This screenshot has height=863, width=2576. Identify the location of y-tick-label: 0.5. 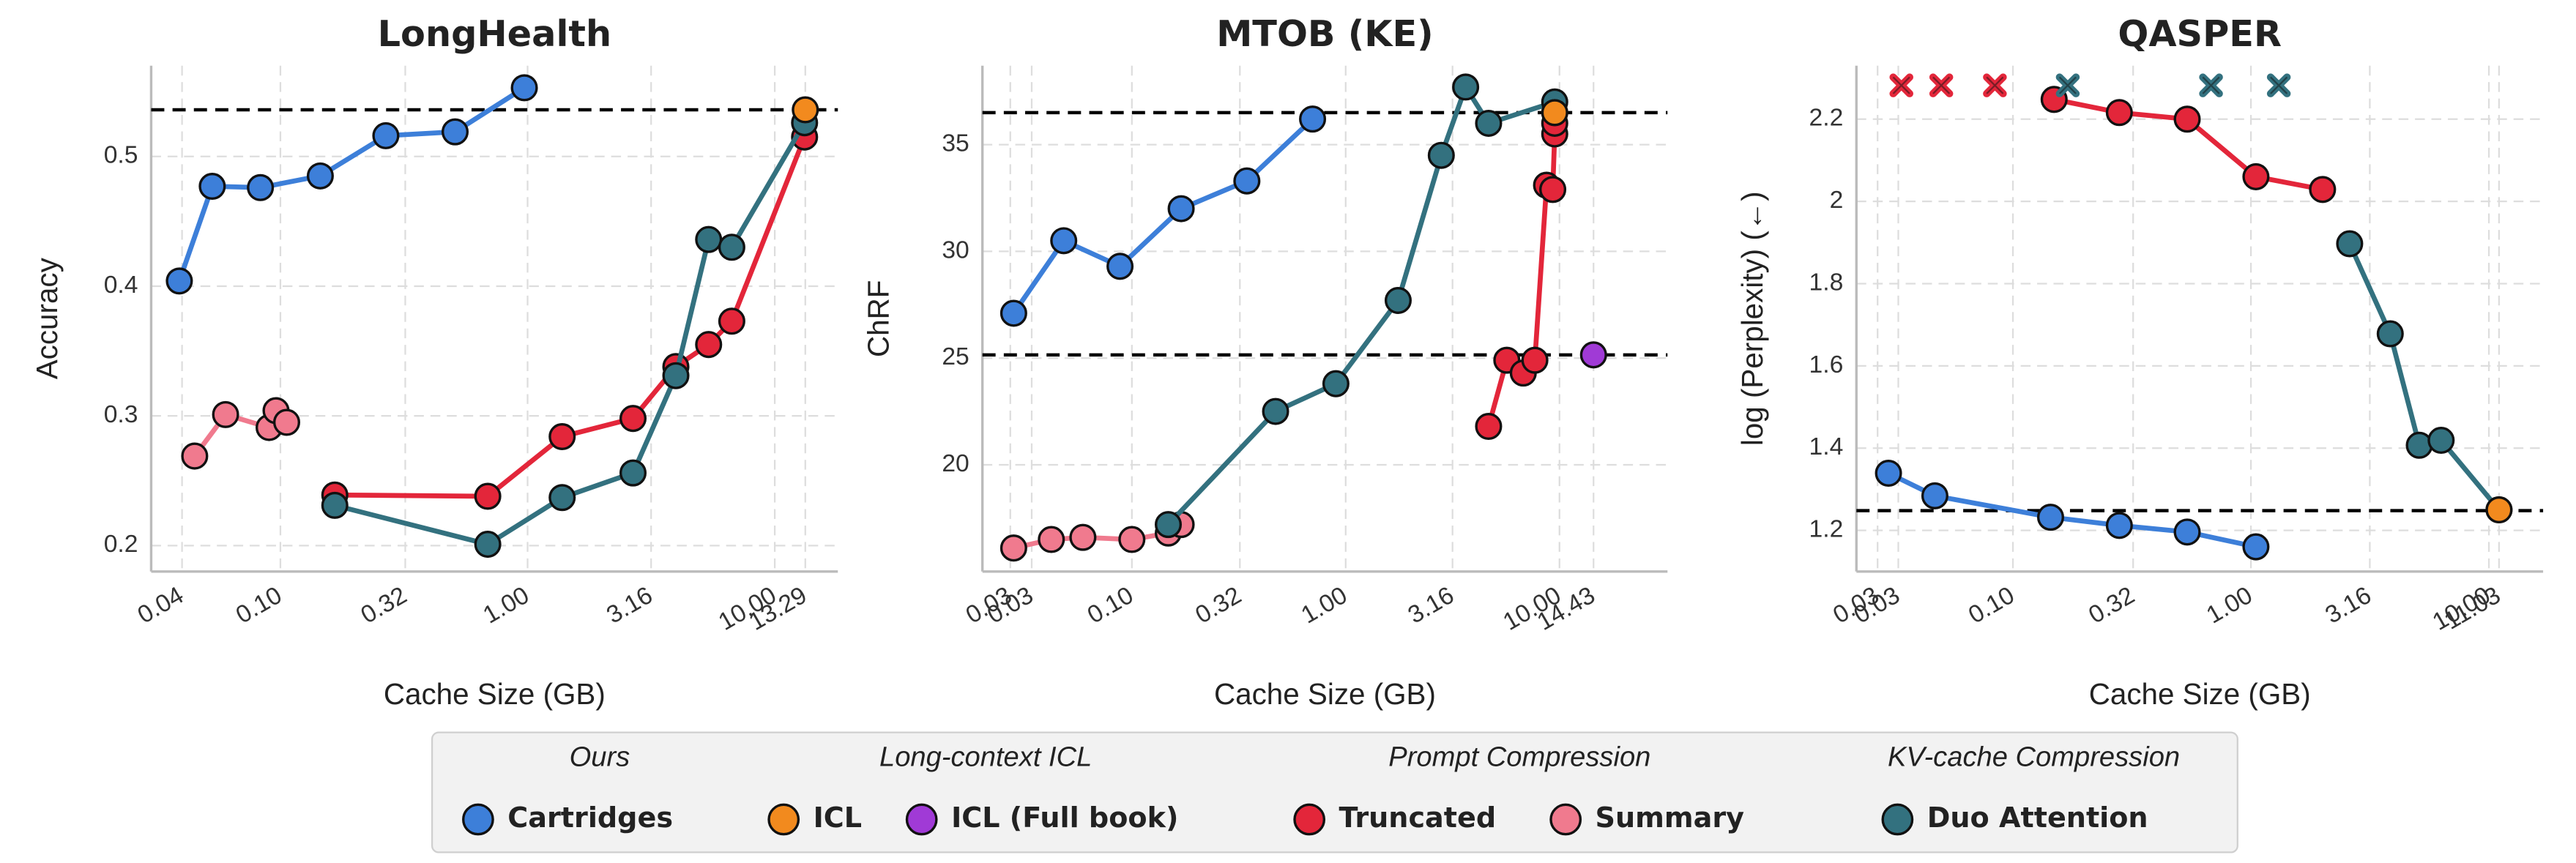
(121, 155).